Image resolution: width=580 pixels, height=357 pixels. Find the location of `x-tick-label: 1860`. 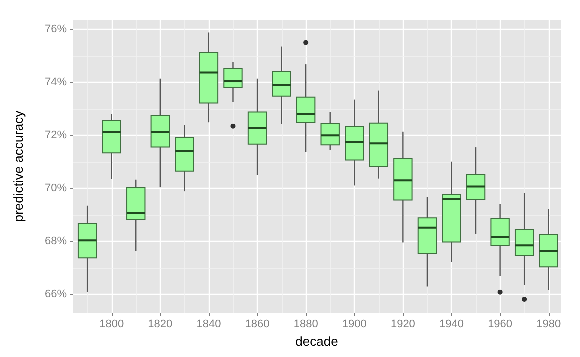

x-tick-label: 1860 is located at coordinates (257, 324).